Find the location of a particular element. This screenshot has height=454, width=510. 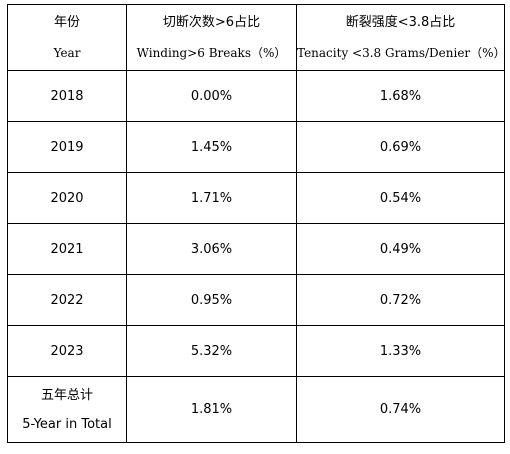

total-label-cell: 五年总计 5-Year in Total is located at coordinates (67, 409).